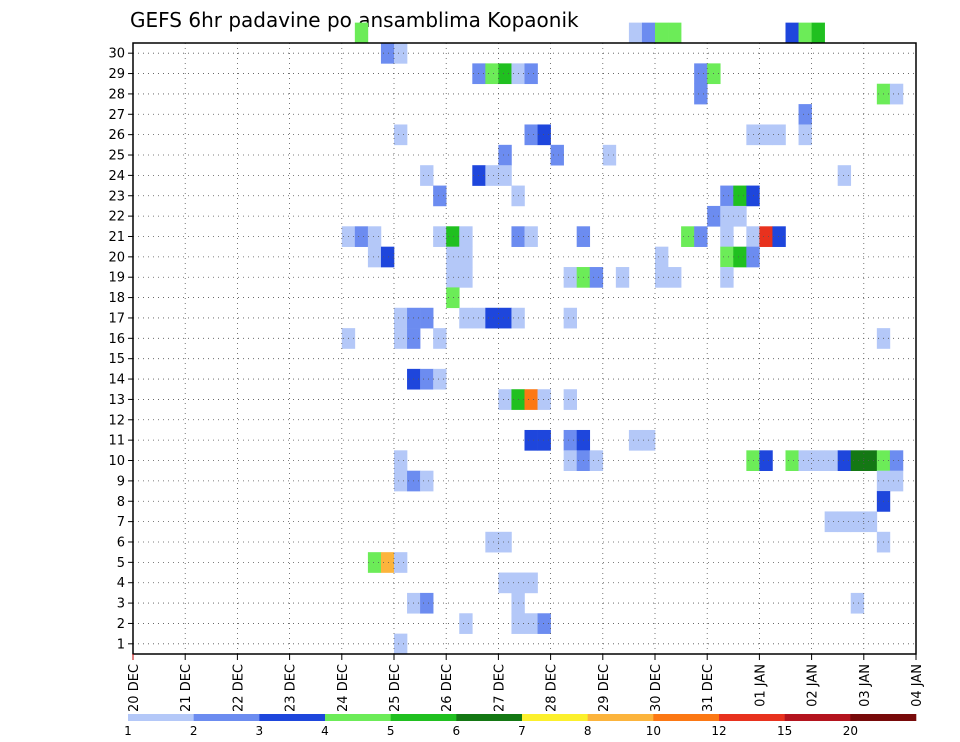 This screenshot has width=960, height=742. What do you see at coordinates (116, 94) in the screenshot?
I see `y-tick-label: 28` at bounding box center [116, 94].